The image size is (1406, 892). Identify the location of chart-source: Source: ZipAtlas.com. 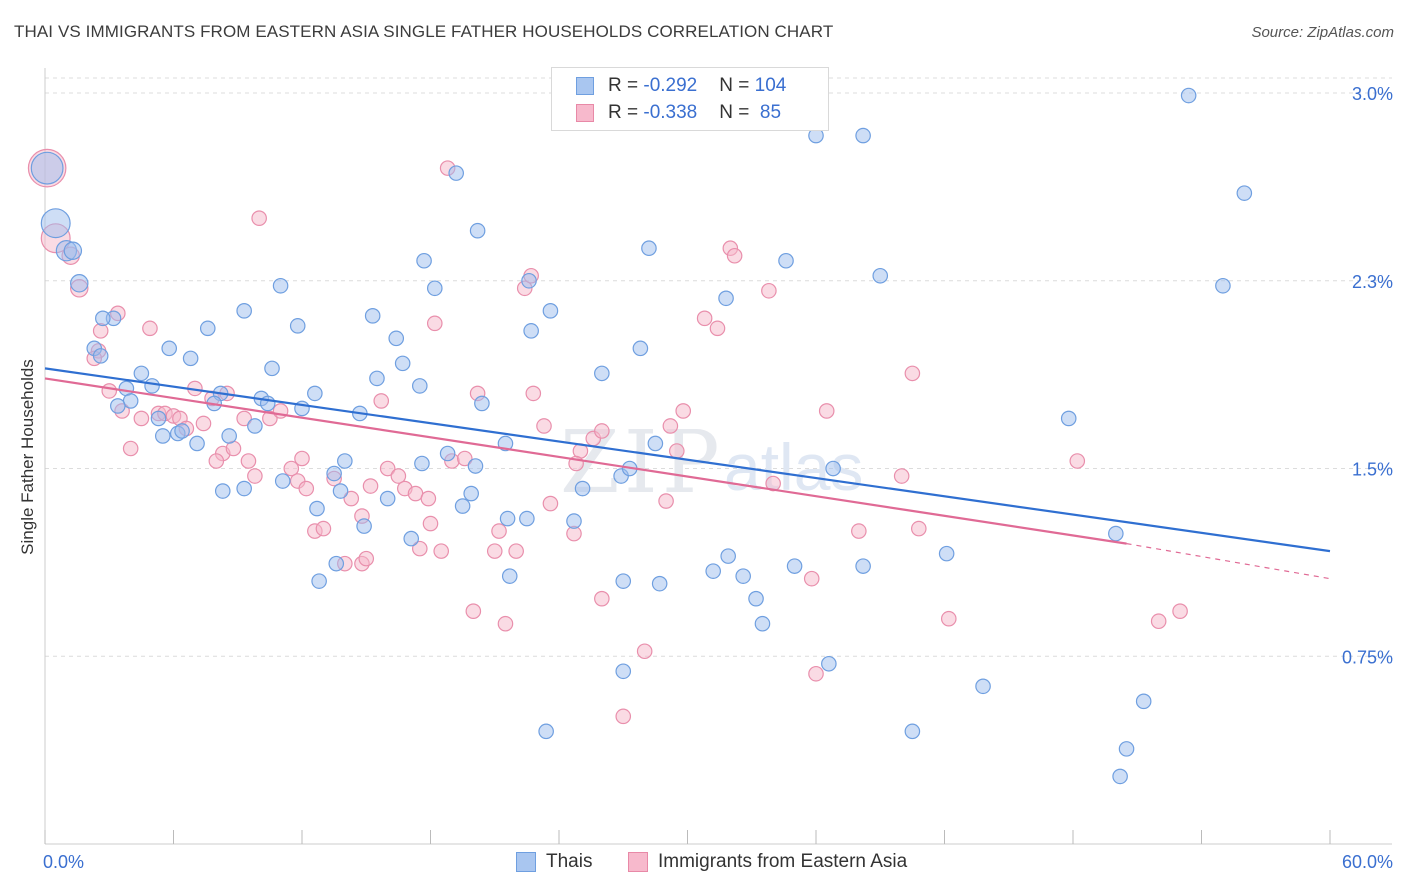
(1322, 32).